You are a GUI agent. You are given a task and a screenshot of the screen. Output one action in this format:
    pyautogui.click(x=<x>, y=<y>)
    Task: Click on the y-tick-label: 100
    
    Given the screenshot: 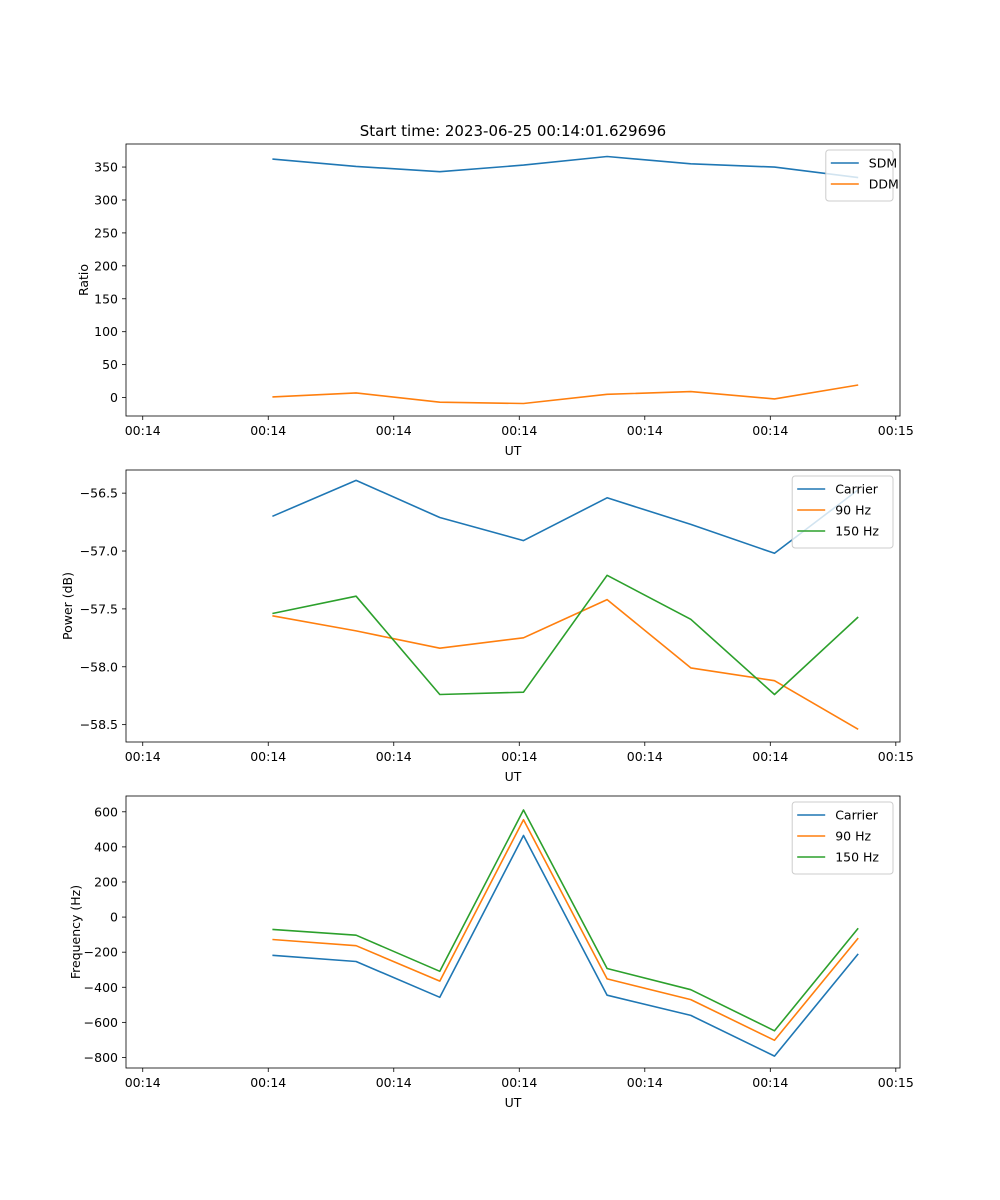 What is the action you would take?
    pyautogui.click(x=106, y=331)
    